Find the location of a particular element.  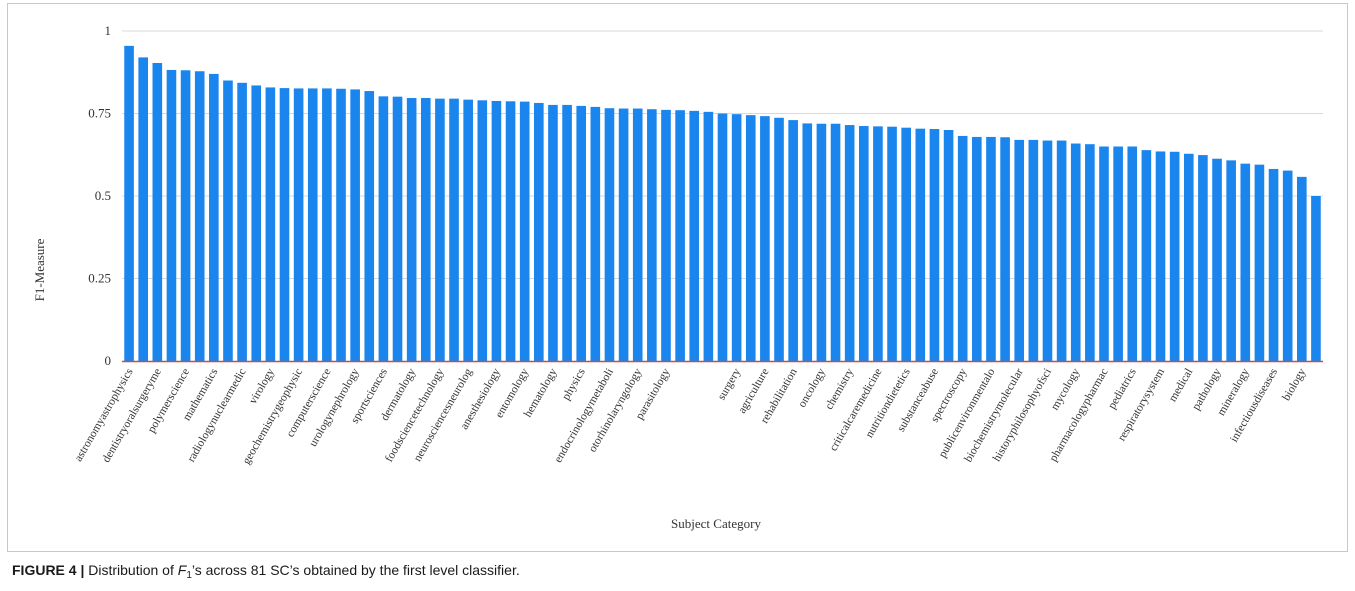

x-tick-label: medical is located at coordinates (1181, 386).